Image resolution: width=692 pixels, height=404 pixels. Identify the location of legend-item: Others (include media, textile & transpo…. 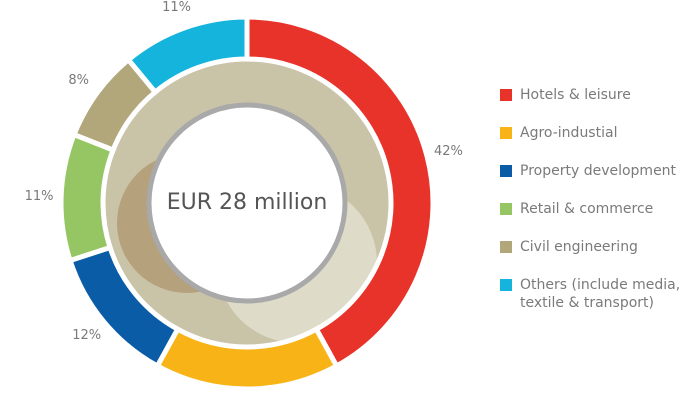
(596, 294).